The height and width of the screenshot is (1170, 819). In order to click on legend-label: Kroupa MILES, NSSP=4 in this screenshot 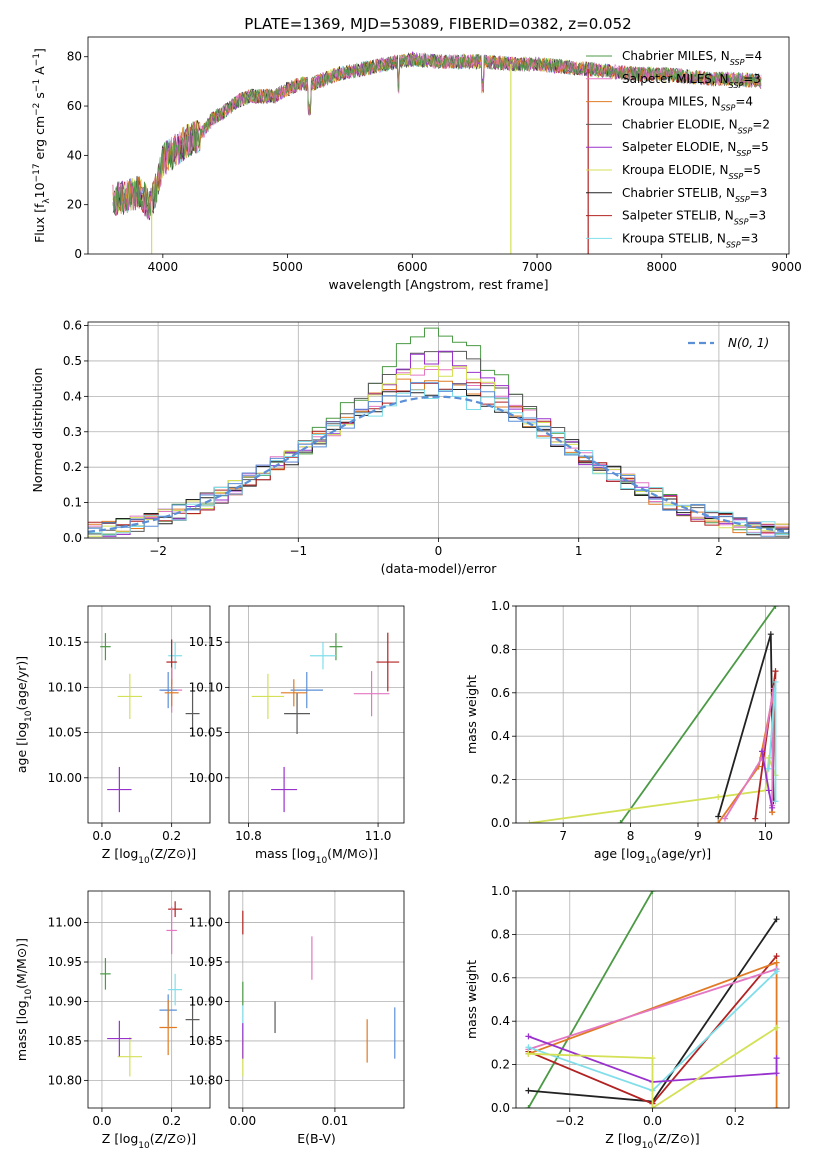, I will do `click(687, 104)`.